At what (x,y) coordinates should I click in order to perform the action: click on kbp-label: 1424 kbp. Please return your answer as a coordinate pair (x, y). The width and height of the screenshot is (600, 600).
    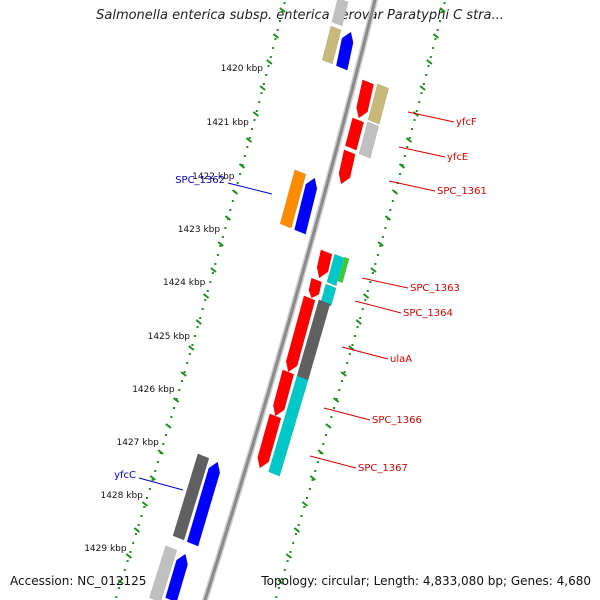
    Looking at the image, I should click on (184, 283).